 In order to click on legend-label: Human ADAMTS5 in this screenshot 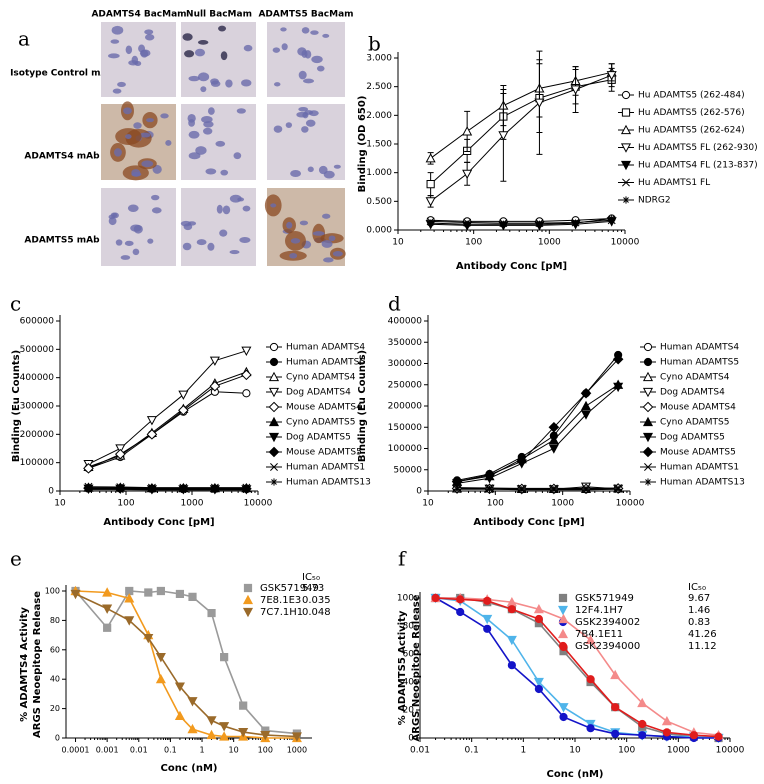, I will do `click(699, 363)`.